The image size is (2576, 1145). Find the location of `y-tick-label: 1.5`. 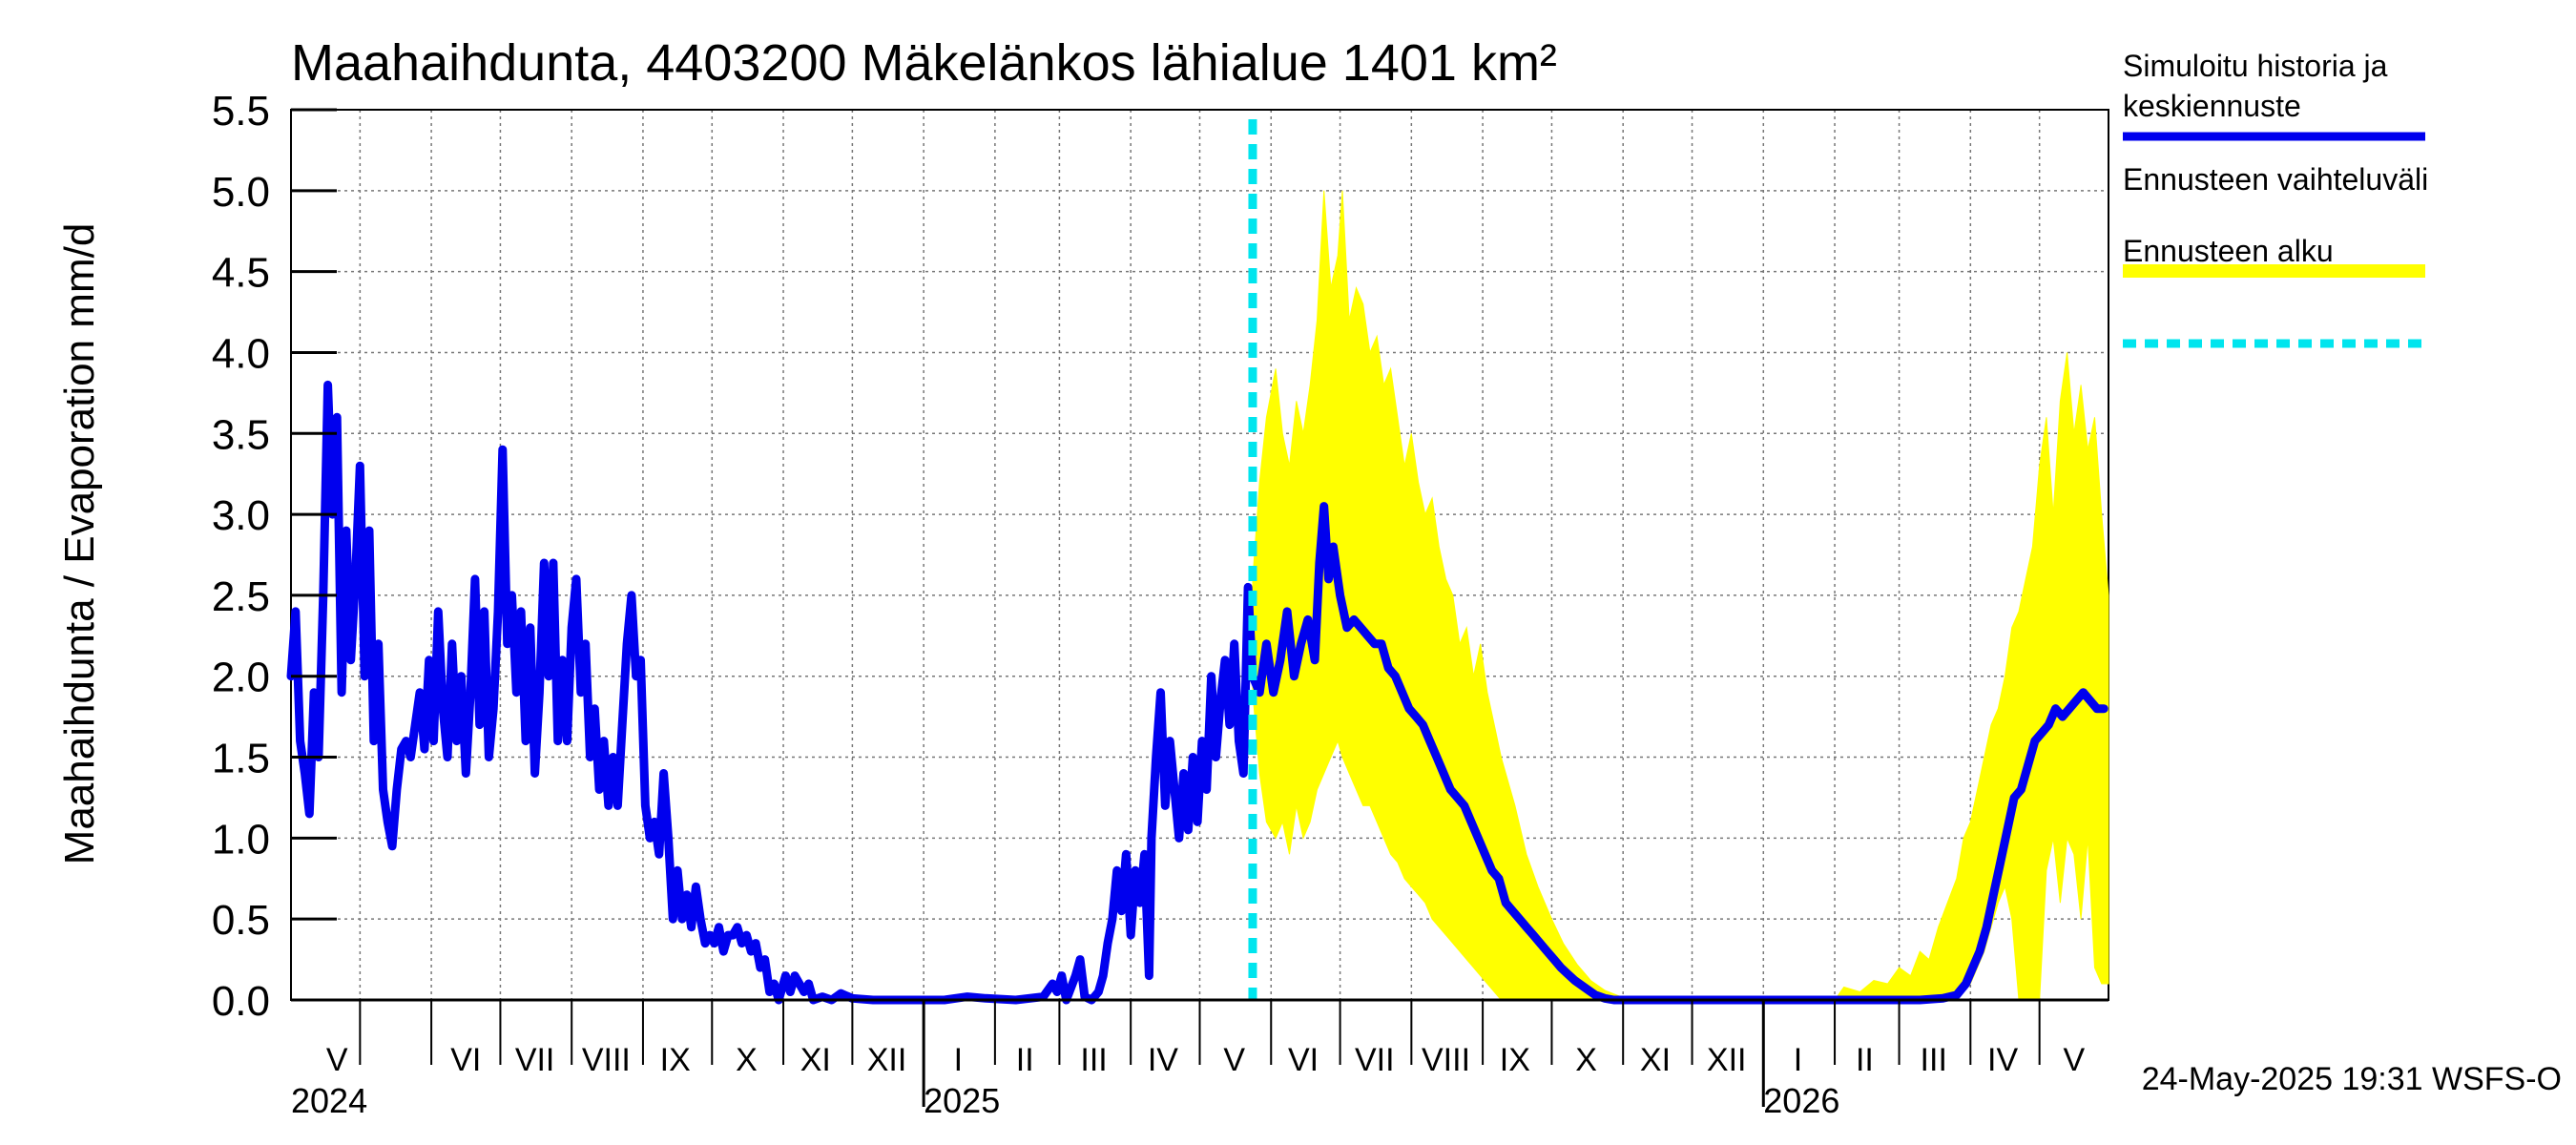

y-tick-label: 1.5 is located at coordinates (241, 759).